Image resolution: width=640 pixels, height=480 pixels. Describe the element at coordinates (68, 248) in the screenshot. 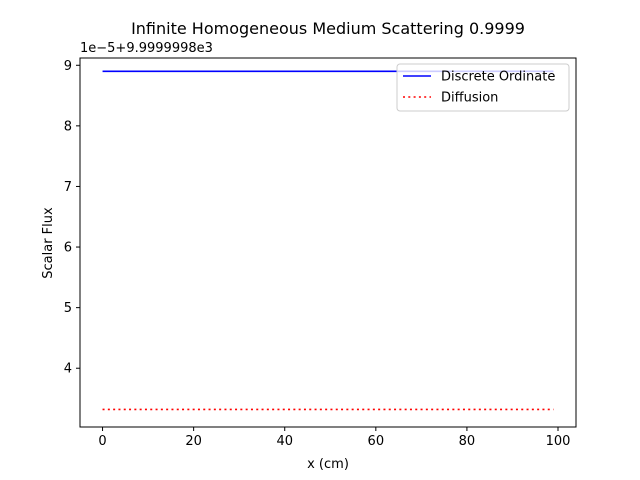

I see `y-tick-label: 6` at that location.